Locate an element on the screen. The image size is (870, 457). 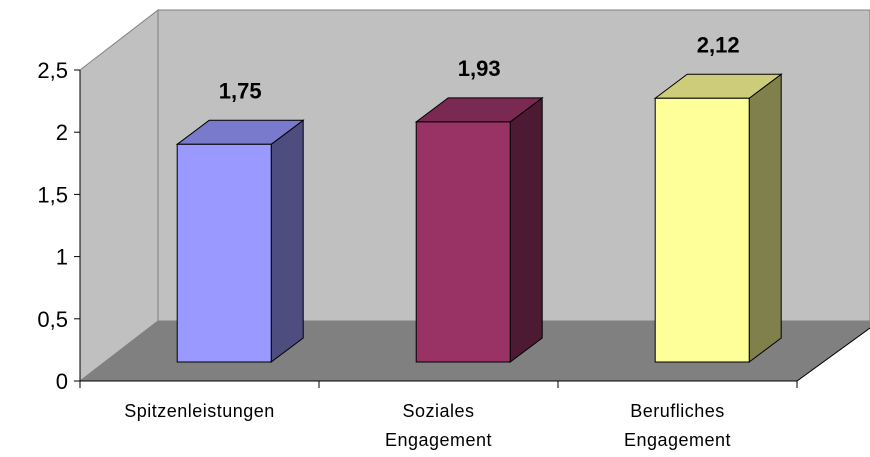
y-tick-label: 1 is located at coordinates (62, 257).